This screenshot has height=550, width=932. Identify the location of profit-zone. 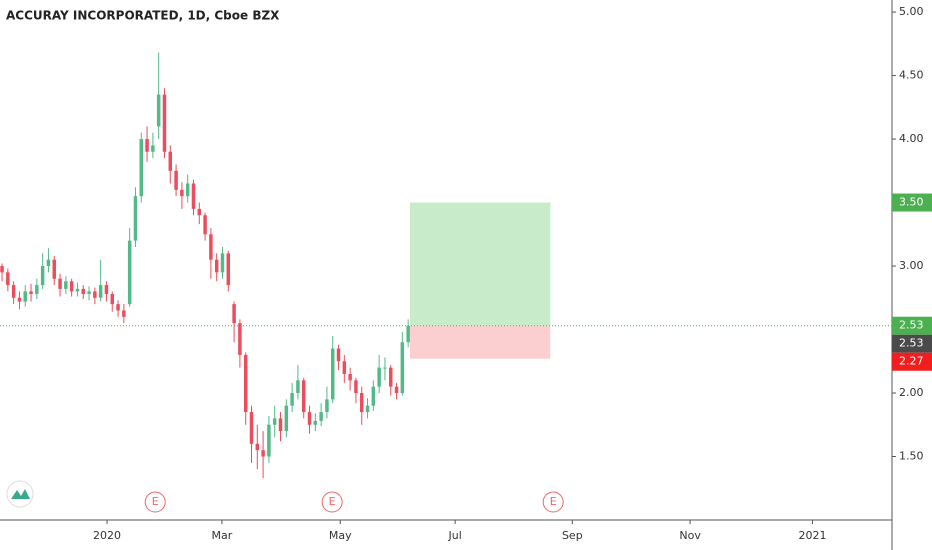
(480, 264).